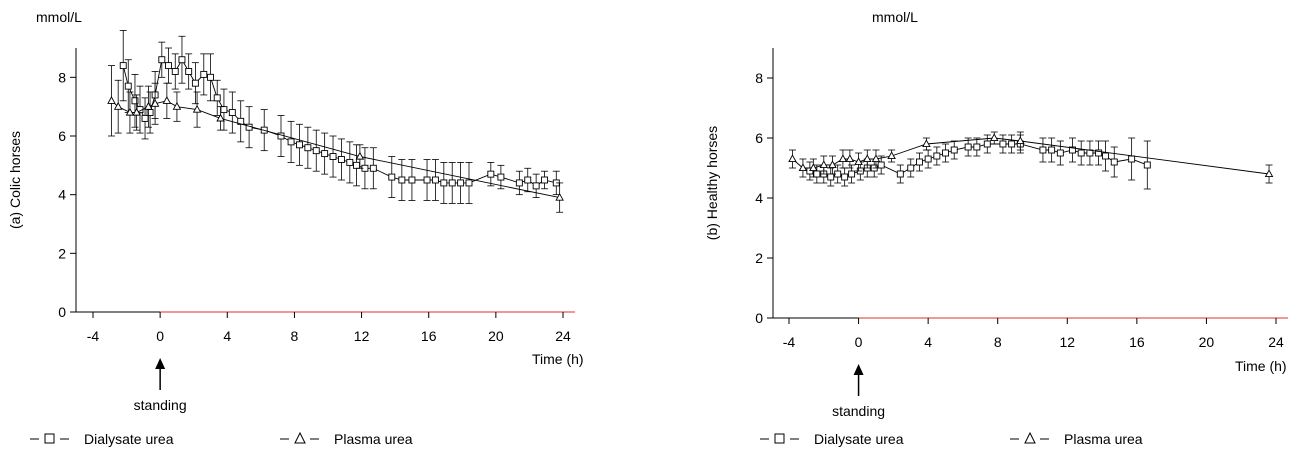  I want to click on x-axis-title: Time (h), so click(558, 359).